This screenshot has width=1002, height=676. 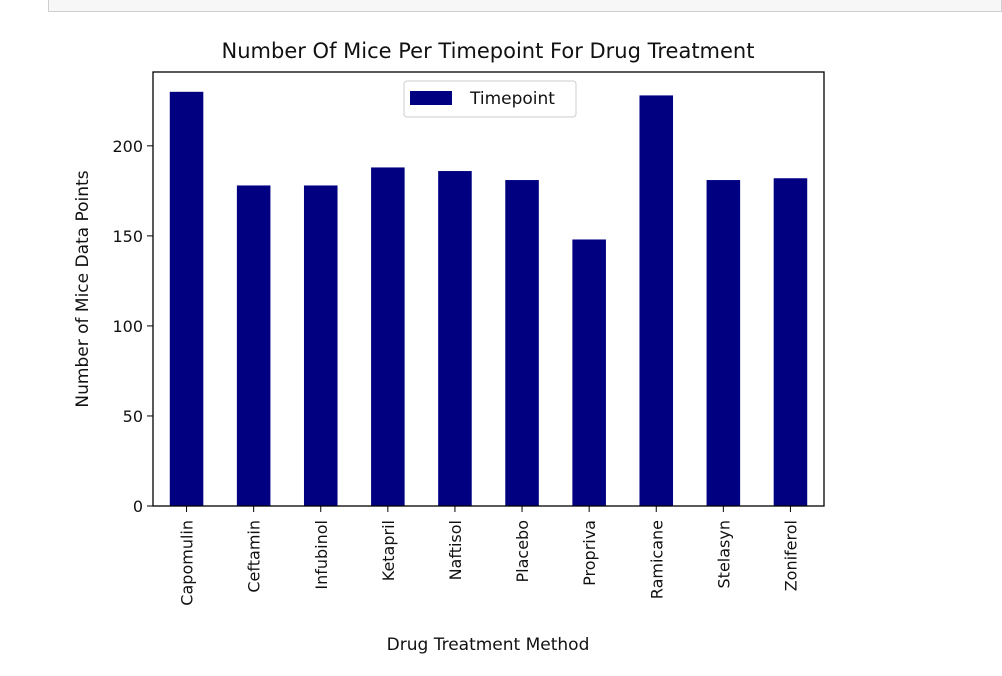 I want to click on x-tick-label: Ramicane, so click(x=656, y=559).